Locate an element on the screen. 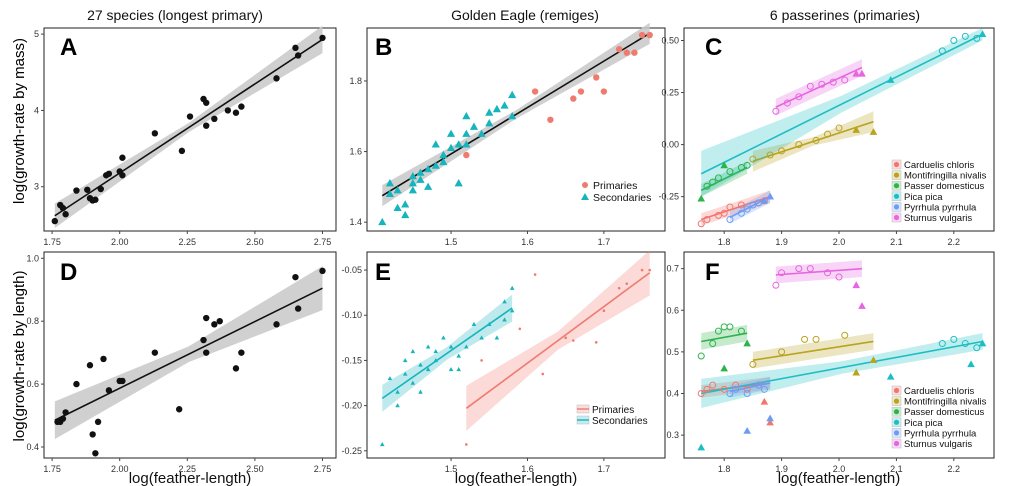 The image size is (1011, 486). y-tick-label: 0.4 is located at coordinates (672, 393).